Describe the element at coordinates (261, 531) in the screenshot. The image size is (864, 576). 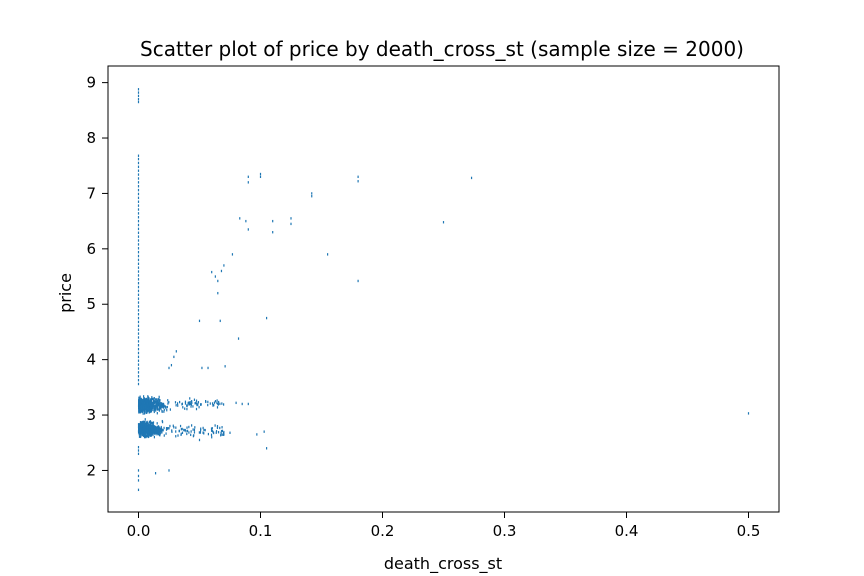
I see `x-tick-label: 0.1` at that location.